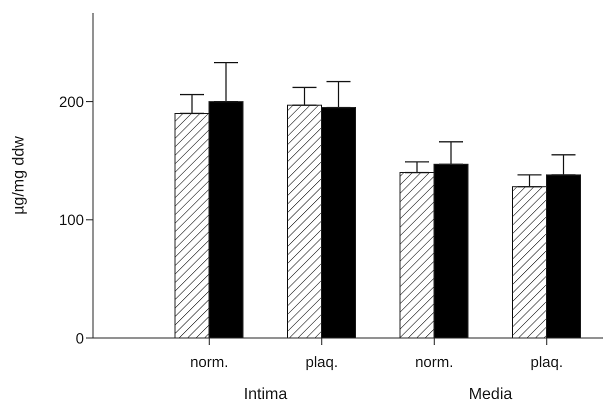 The height and width of the screenshot is (403, 604). What do you see at coordinates (490, 394) in the screenshot?
I see `text: Media` at bounding box center [490, 394].